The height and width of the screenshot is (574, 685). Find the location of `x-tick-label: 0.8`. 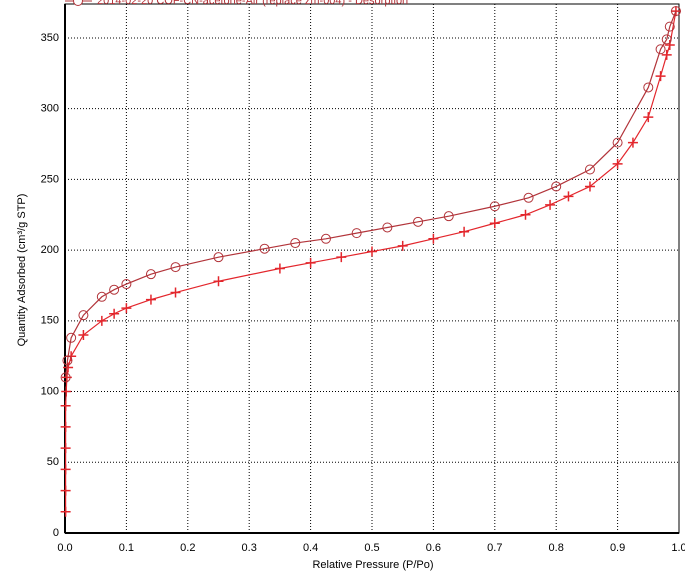

x-tick-label: 0.8 is located at coordinates (556, 548).